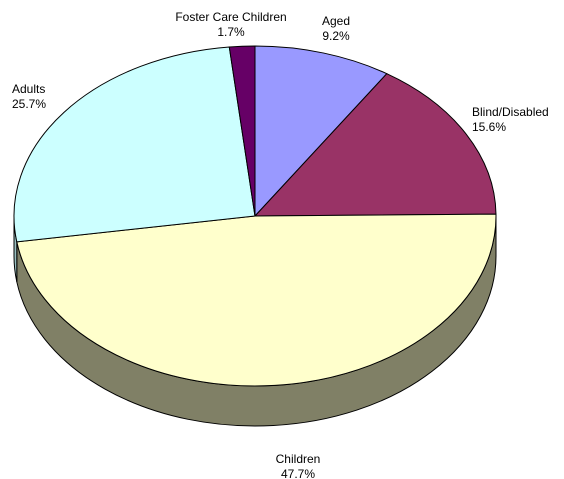  What do you see at coordinates (489, 127) in the screenshot?
I see `pie-value-blind-disabled: 15.6%` at bounding box center [489, 127].